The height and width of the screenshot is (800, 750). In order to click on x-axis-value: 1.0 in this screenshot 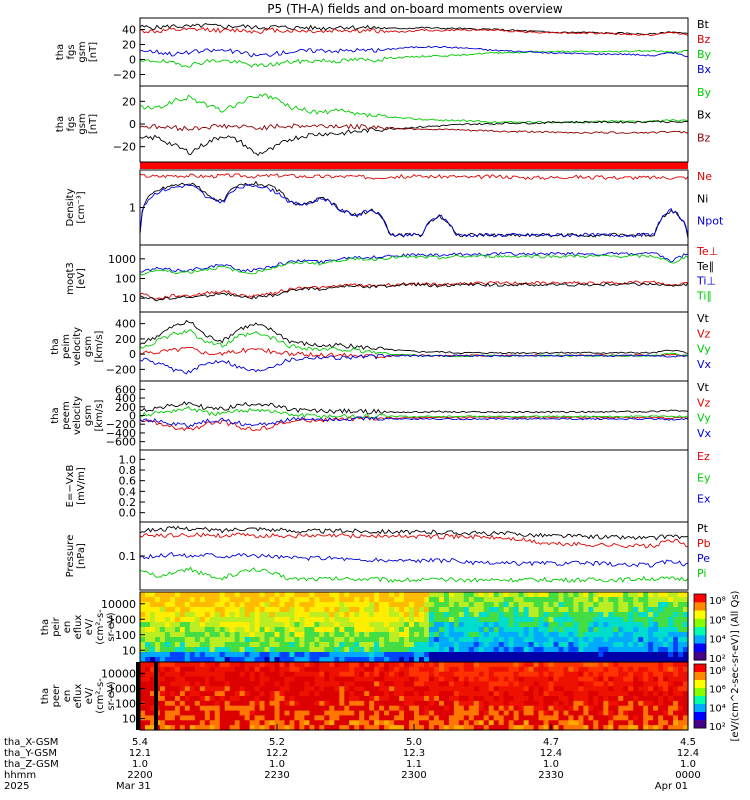, I will do `click(277, 764)`.